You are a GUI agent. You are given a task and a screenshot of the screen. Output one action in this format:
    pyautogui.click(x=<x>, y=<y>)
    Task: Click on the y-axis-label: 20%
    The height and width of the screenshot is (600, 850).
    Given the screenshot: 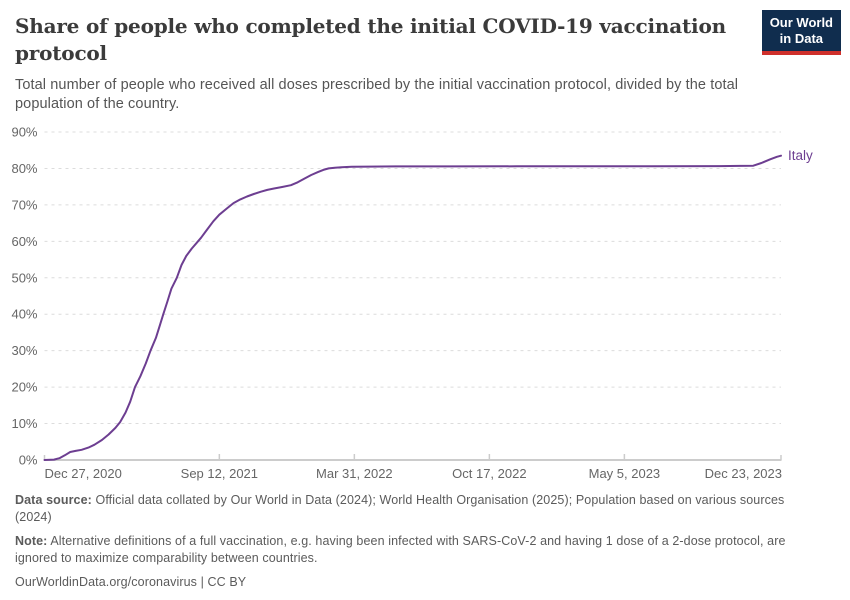 What is the action you would take?
    pyautogui.click(x=24, y=387)
    